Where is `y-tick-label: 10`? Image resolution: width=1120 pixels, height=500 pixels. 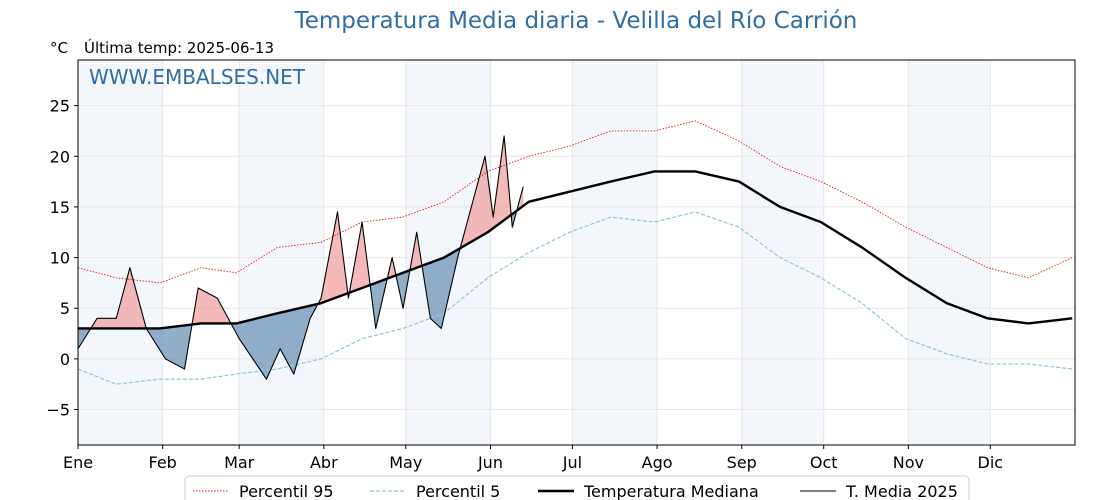
y-tick-label: 10 is located at coordinates (60, 258).